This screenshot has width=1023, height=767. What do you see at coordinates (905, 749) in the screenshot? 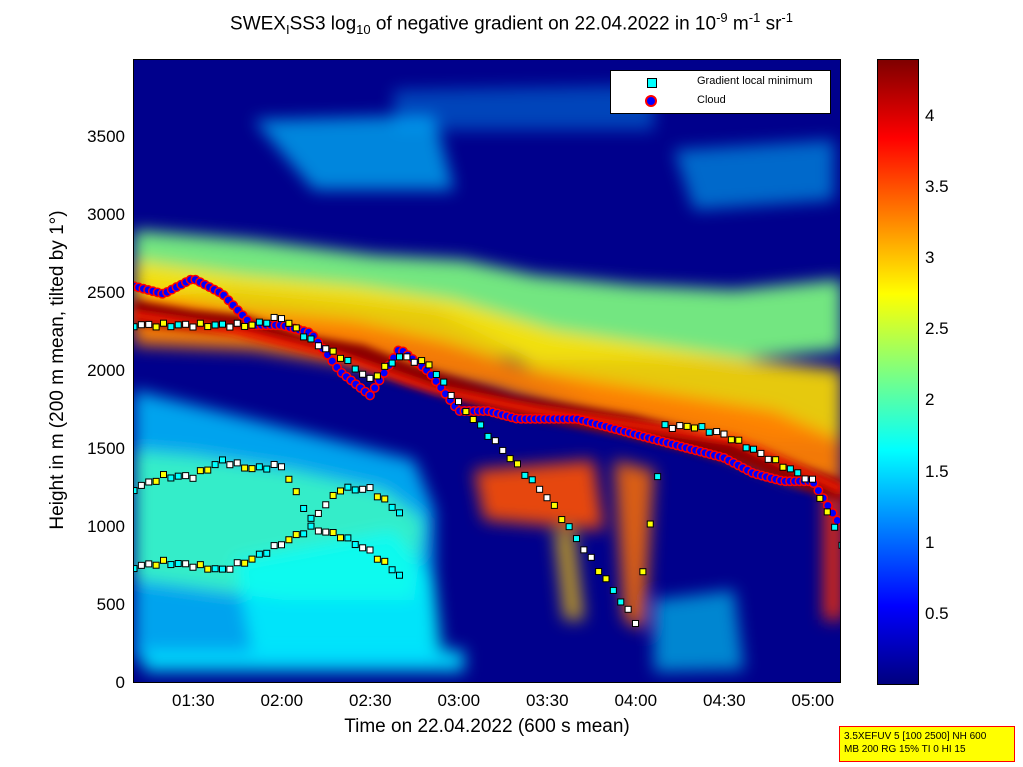
I see `info-line-2: MB 200 RG 15% TI 0 HI 15` at bounding box center [905, 749].